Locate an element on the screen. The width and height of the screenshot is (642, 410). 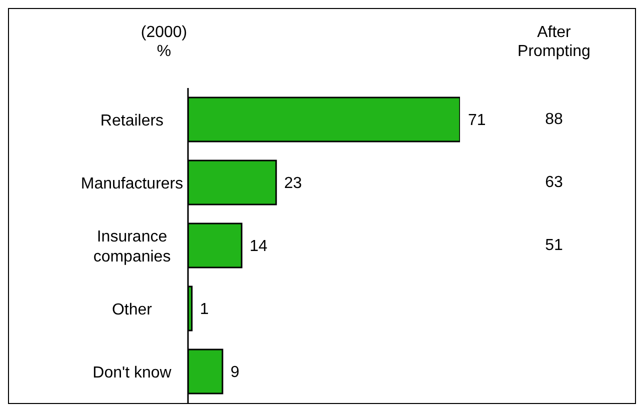
text: 51 is located at coordinates (554, 246).